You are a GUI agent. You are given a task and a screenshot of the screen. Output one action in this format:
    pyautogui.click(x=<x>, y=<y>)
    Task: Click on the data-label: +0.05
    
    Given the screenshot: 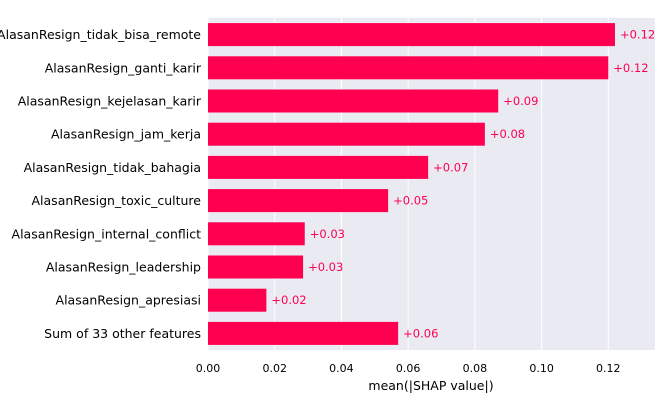 What is the action you would take?
    pyautogui.click(x=410, y=201)
    